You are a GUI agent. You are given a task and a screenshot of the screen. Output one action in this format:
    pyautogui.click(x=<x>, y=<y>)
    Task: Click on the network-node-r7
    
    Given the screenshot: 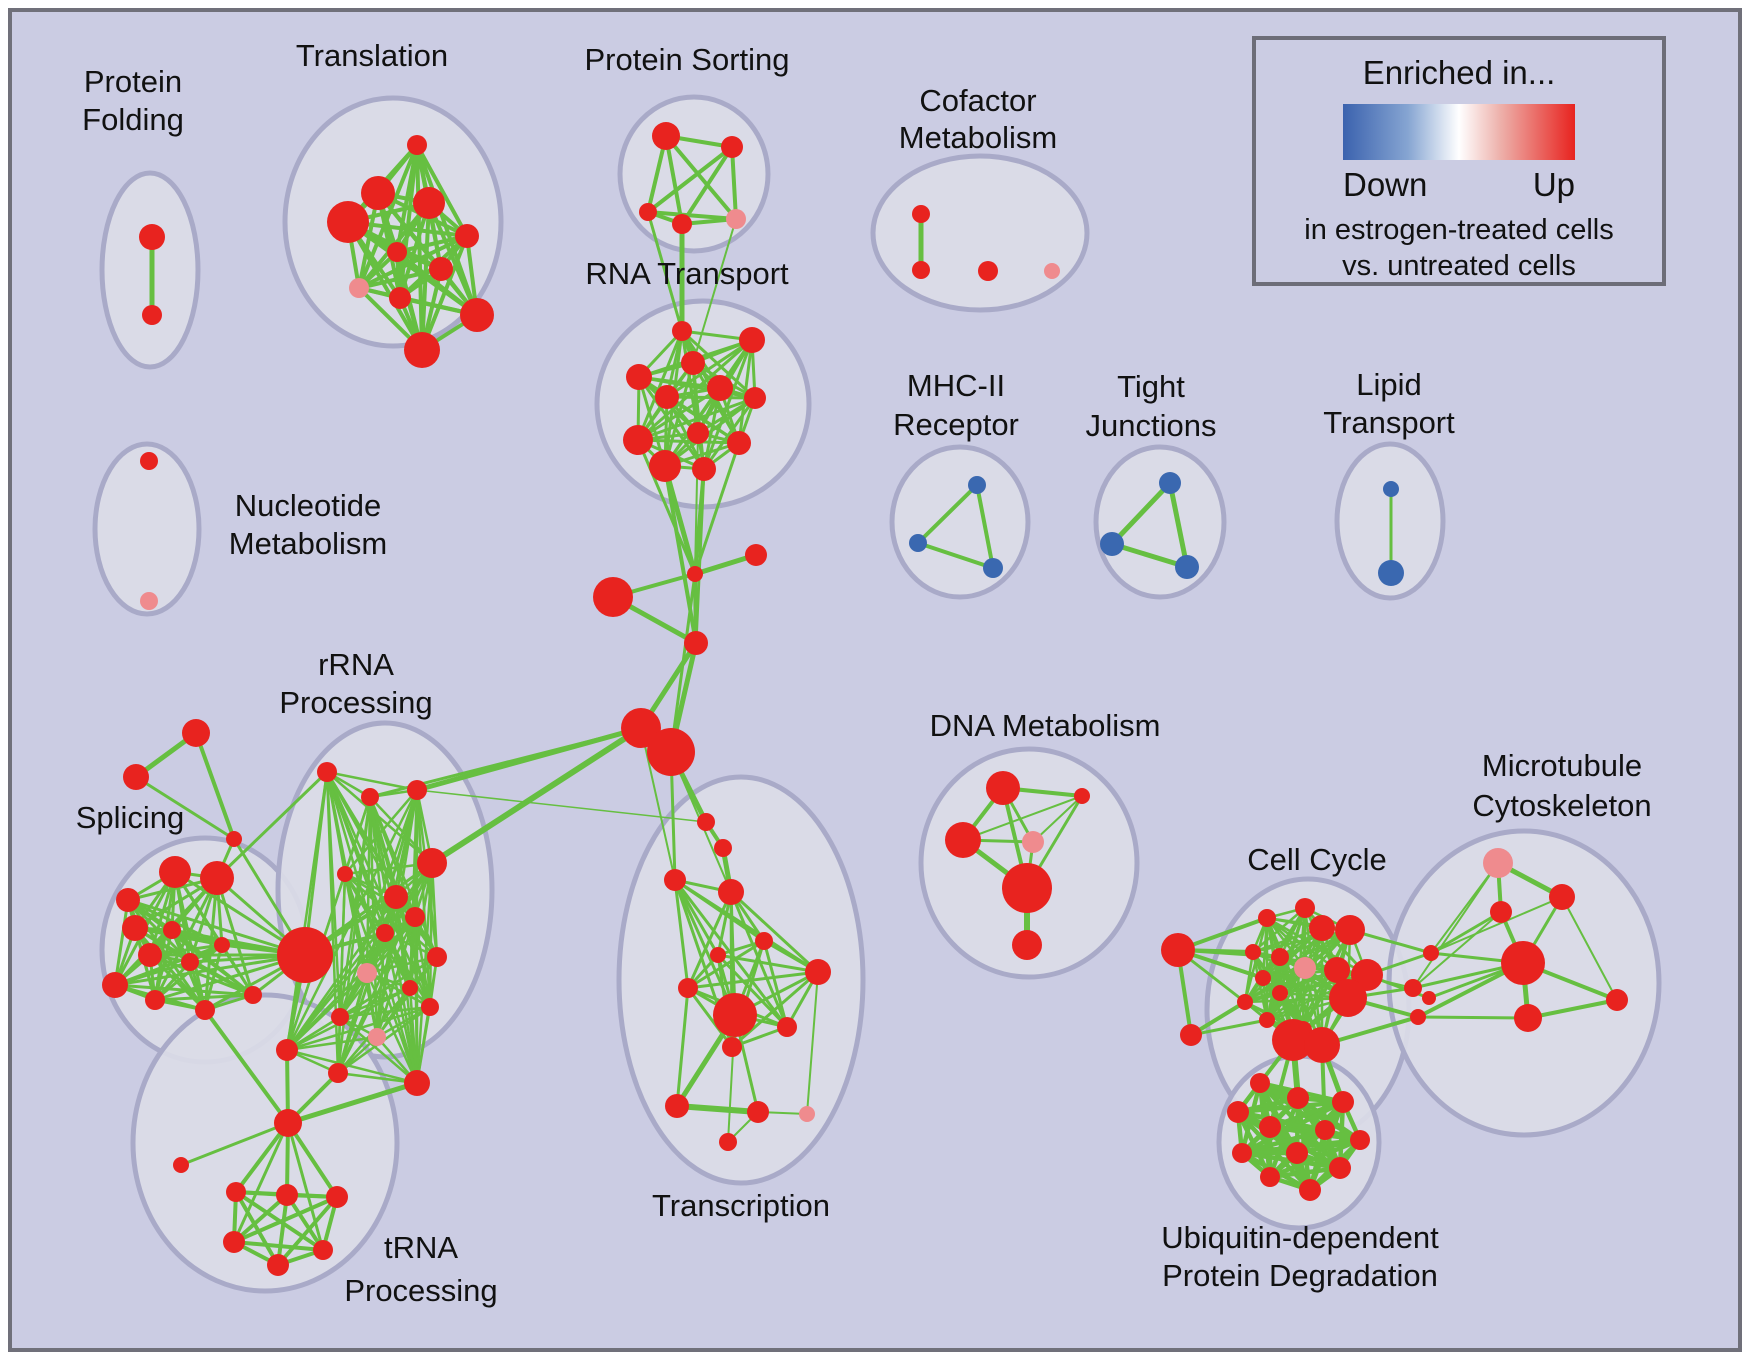 What is the action you would take?
    pyautogui.click(x=755, y=398)
    